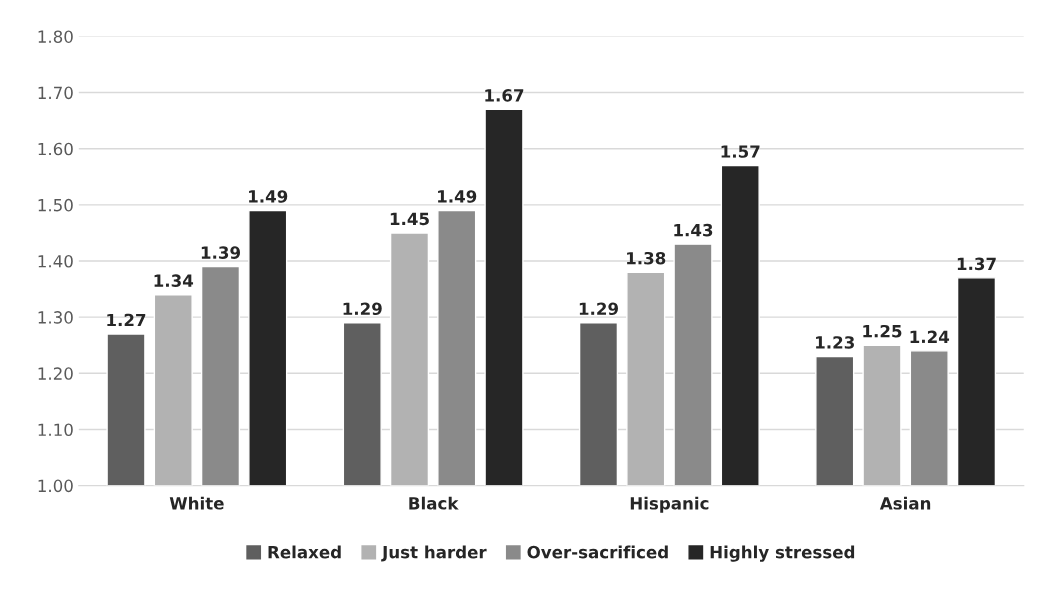 Image resolution: width=1050 pixels, height=607 pixels. Describe the element at coordinates (835, 342) in the screenshot. I see `data-label: 1.23` at that location.